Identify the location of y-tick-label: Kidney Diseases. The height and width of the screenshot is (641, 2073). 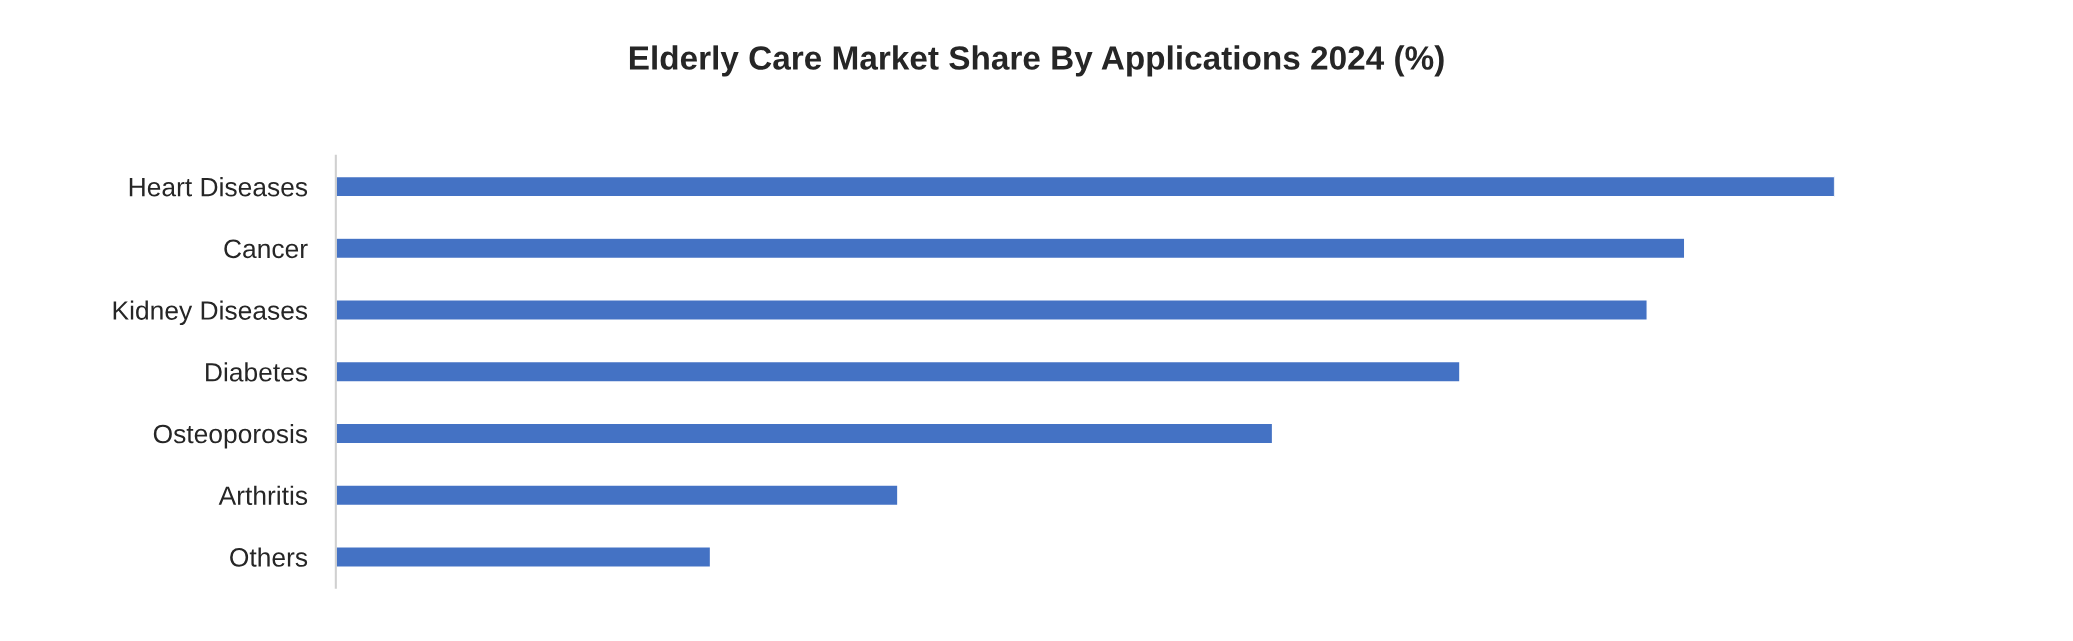
(210, 313).